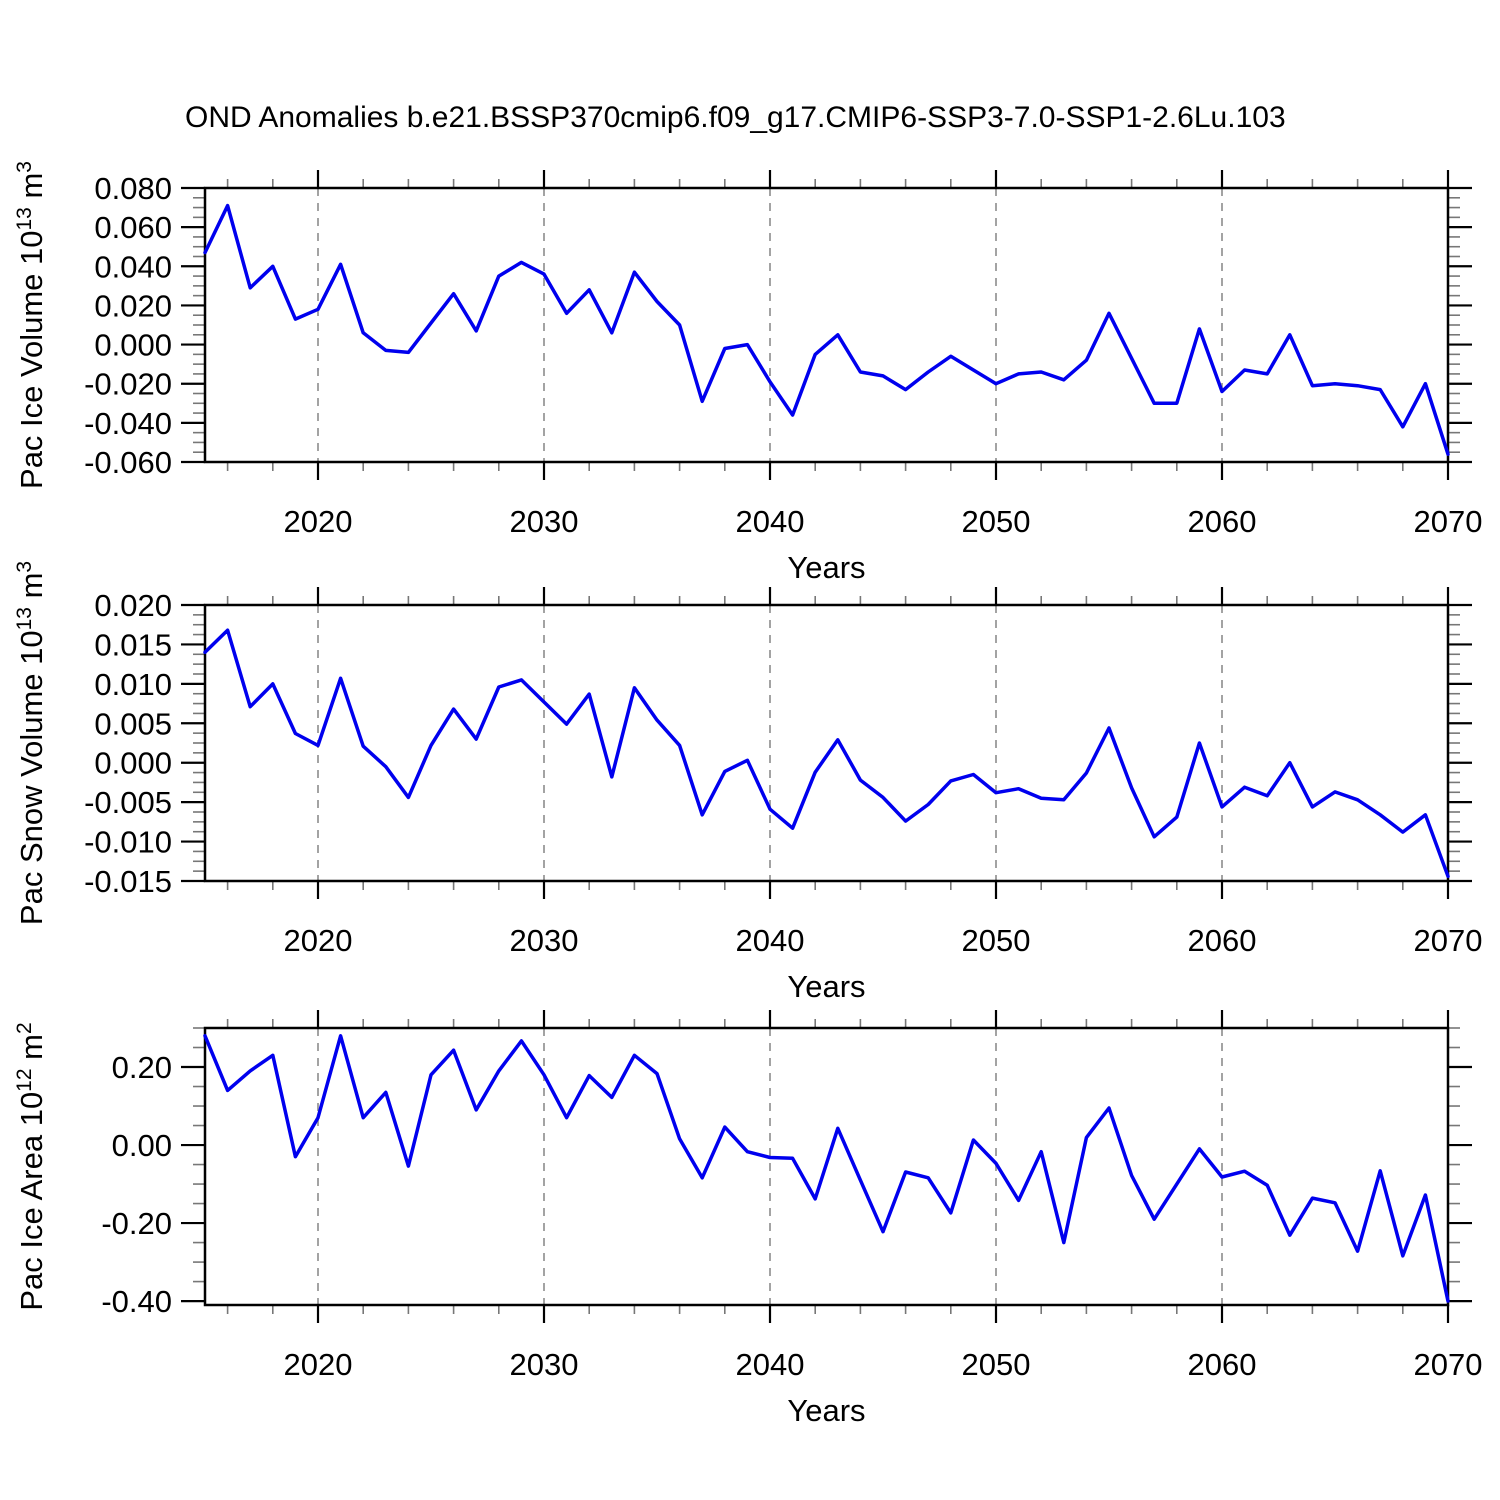  Describe the element at coordinates (128, 881) in the screenshot. I see `y-tick-label: -0.015` at that location.